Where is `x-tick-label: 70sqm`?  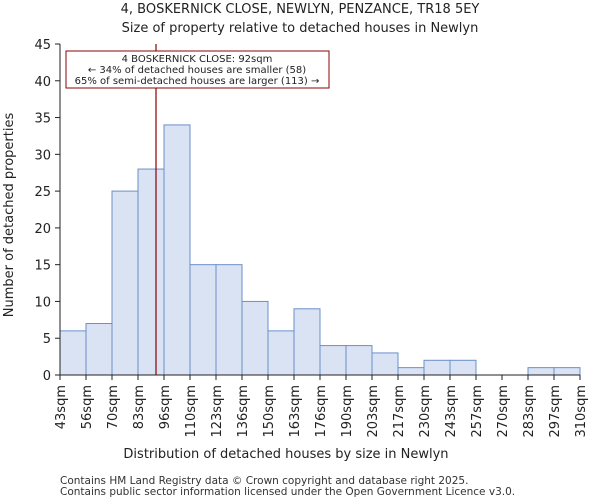
x-tick-label: 70sqm is located at coordinates (113, 407).